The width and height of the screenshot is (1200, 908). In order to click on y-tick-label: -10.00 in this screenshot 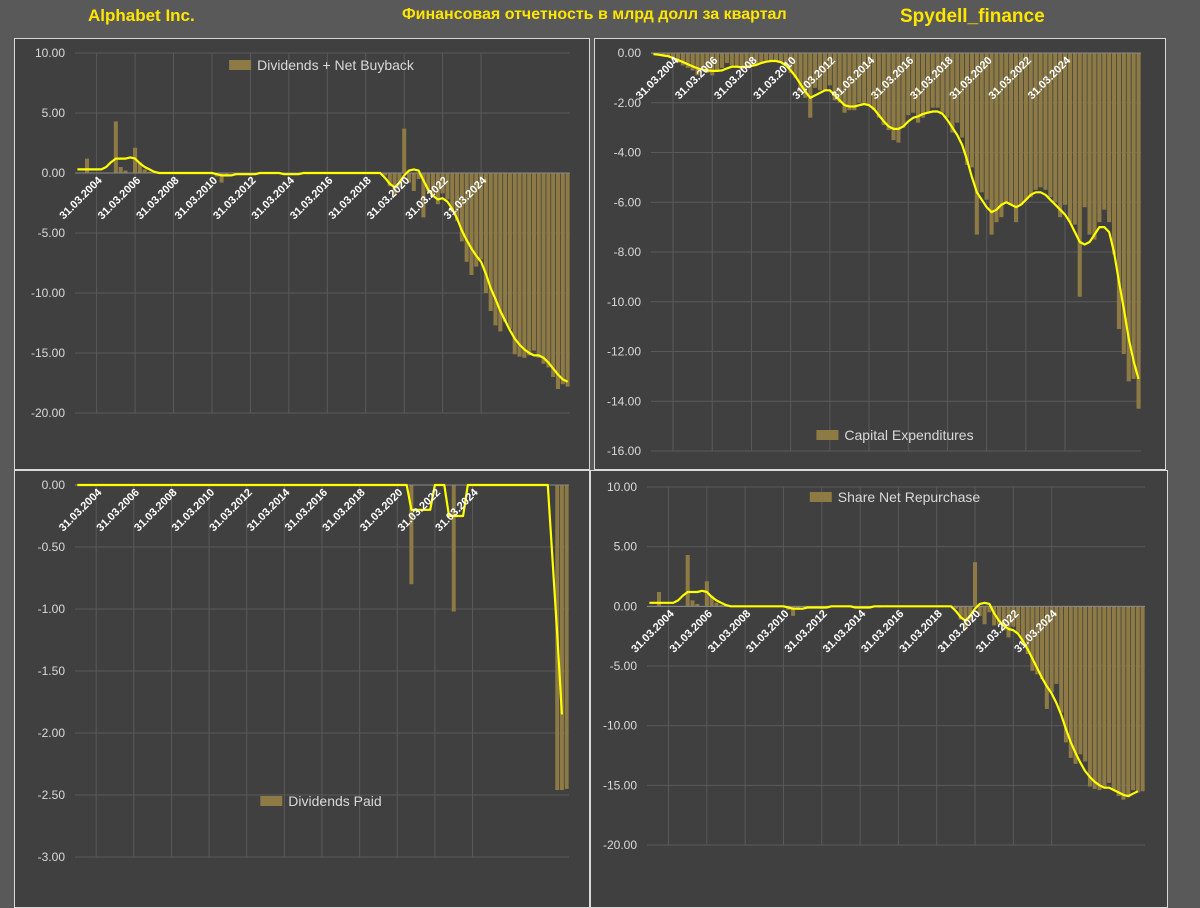, I will do `click(48, 293)`.